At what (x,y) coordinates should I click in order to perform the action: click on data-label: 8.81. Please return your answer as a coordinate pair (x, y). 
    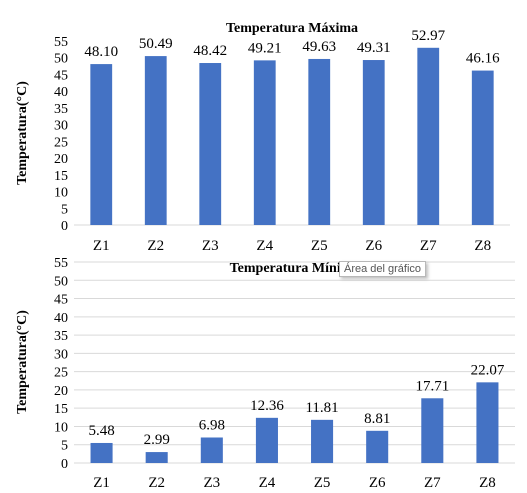
    Looking at the image, I should click on (377, 419).